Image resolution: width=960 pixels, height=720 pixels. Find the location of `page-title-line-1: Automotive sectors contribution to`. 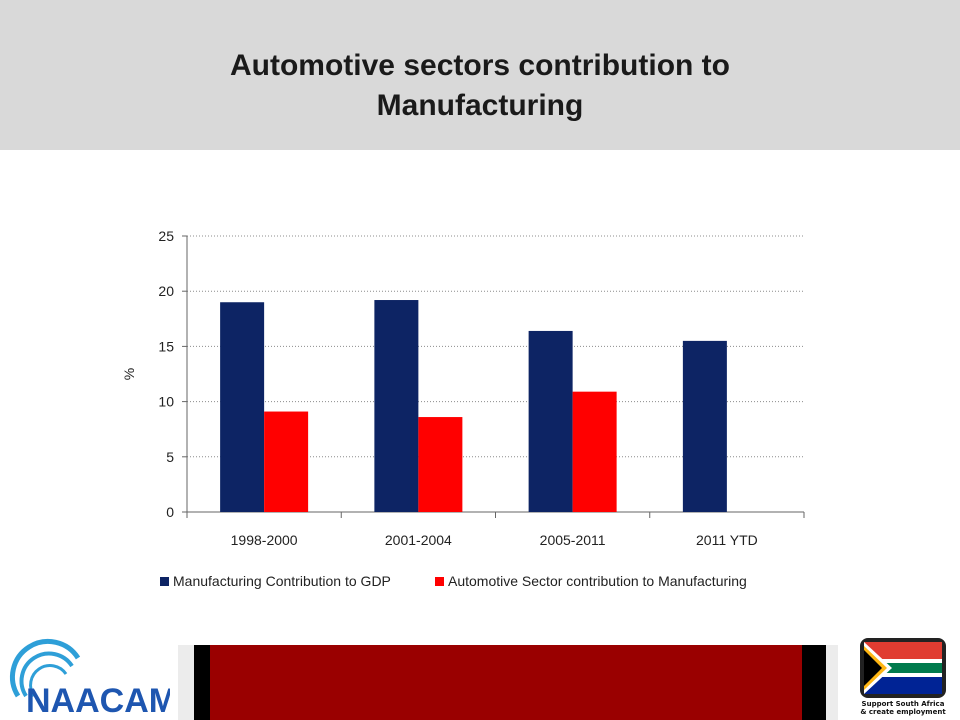

page-title-line-1: Automotive sectors contribution to is located at coordinates (479, 65).